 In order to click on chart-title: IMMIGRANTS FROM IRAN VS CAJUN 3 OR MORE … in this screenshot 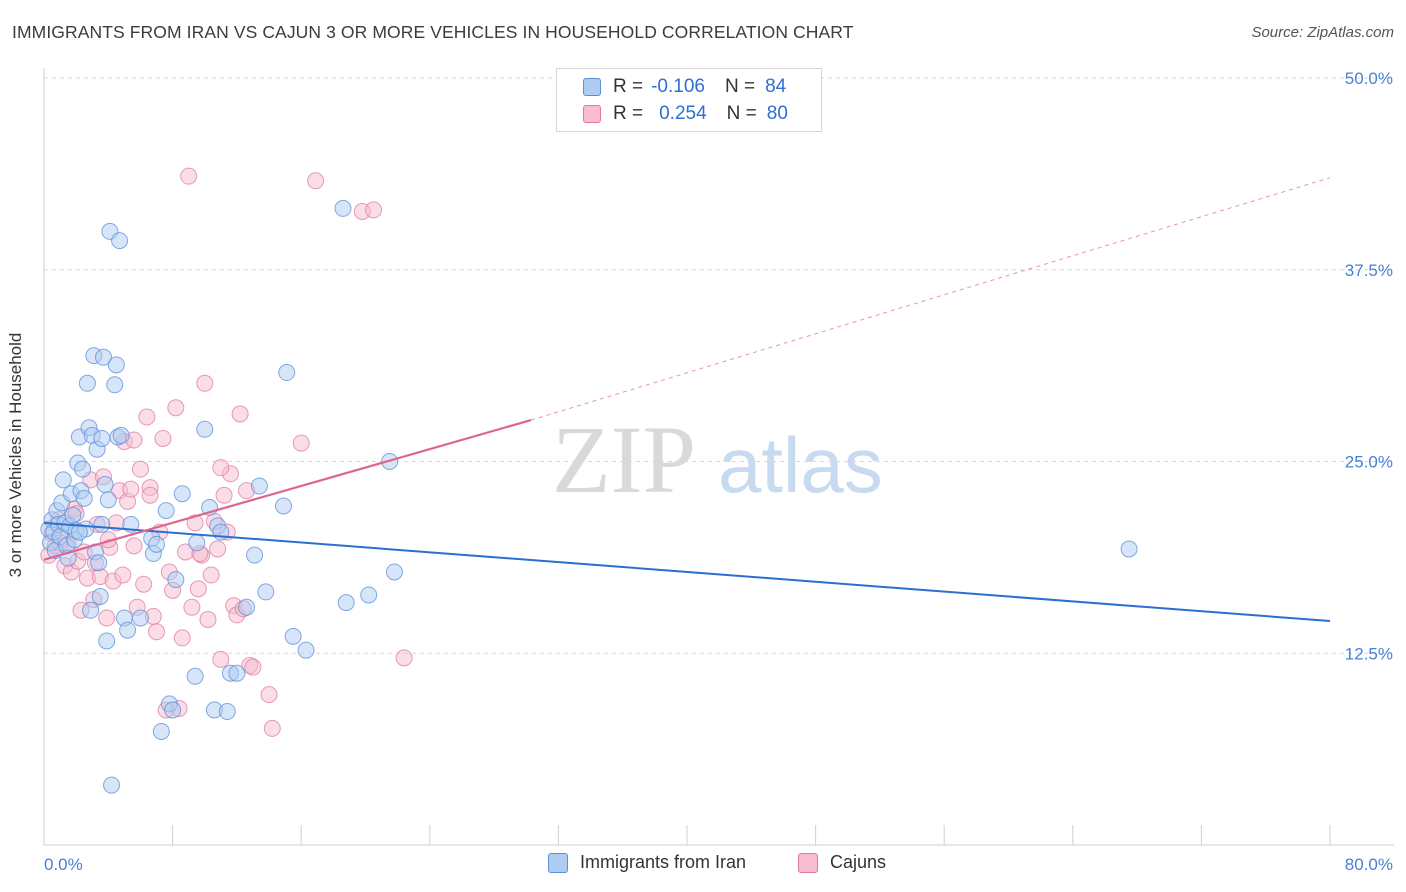, I will do `click(433, 32)`.